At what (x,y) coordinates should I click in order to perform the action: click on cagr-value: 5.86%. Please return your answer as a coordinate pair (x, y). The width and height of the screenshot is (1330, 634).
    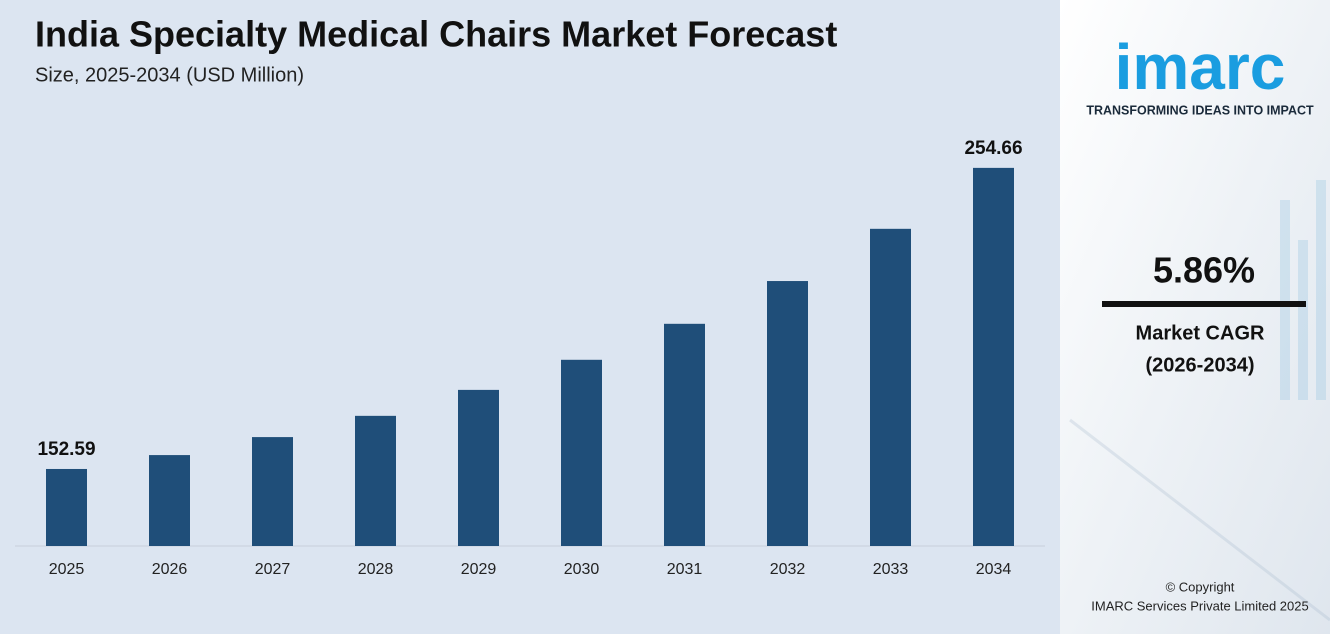
    Looking at the image, I should click on (1204, 270).